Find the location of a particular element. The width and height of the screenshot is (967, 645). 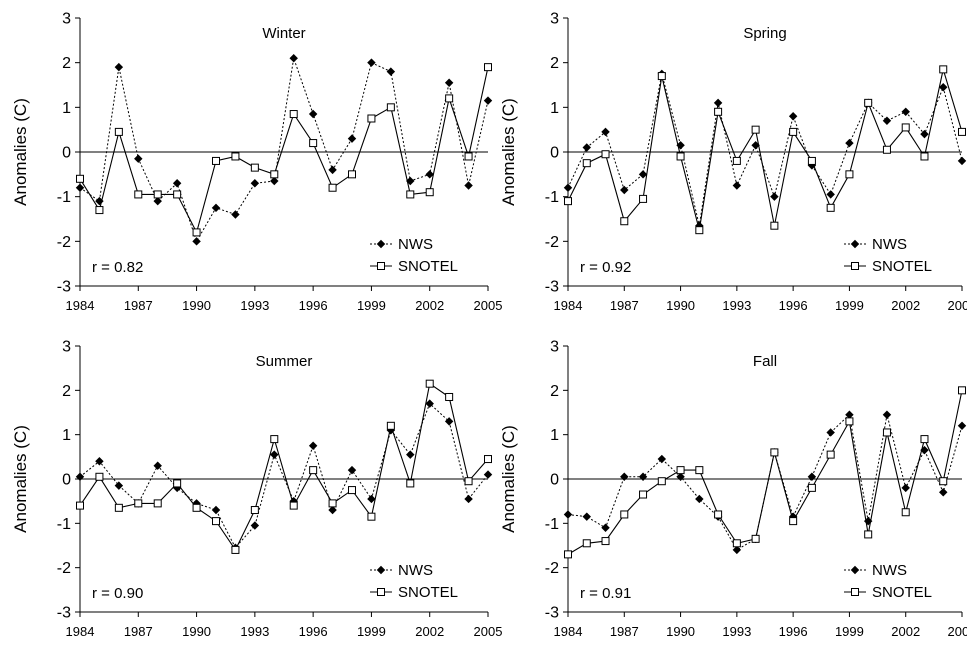

y-tick-label: 1 is located at coordinates (554, 435).